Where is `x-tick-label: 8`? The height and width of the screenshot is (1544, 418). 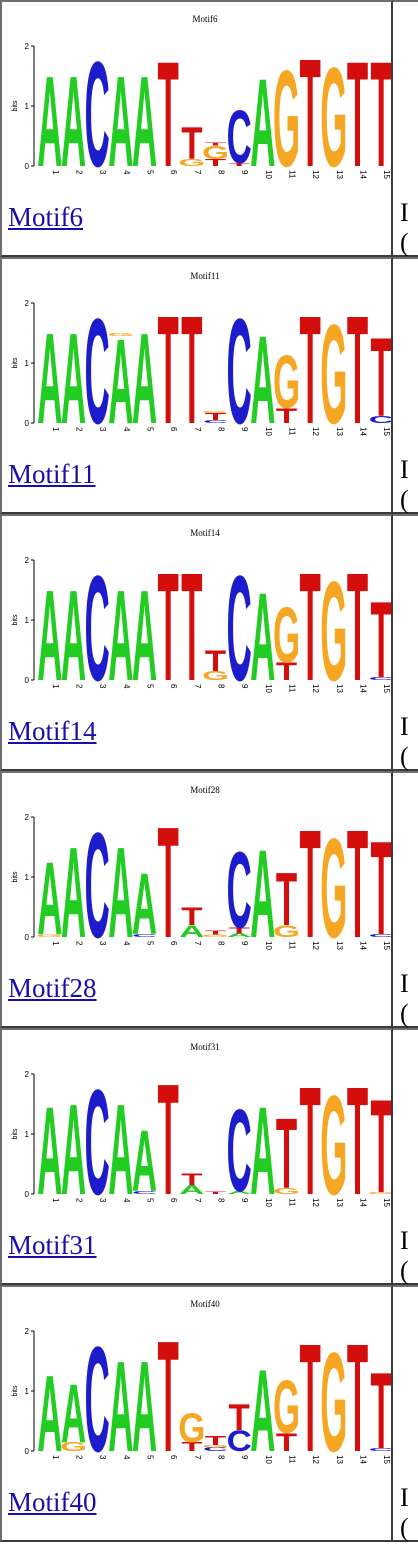 x-tick-label: 8 is located at coordinates (221, 429).